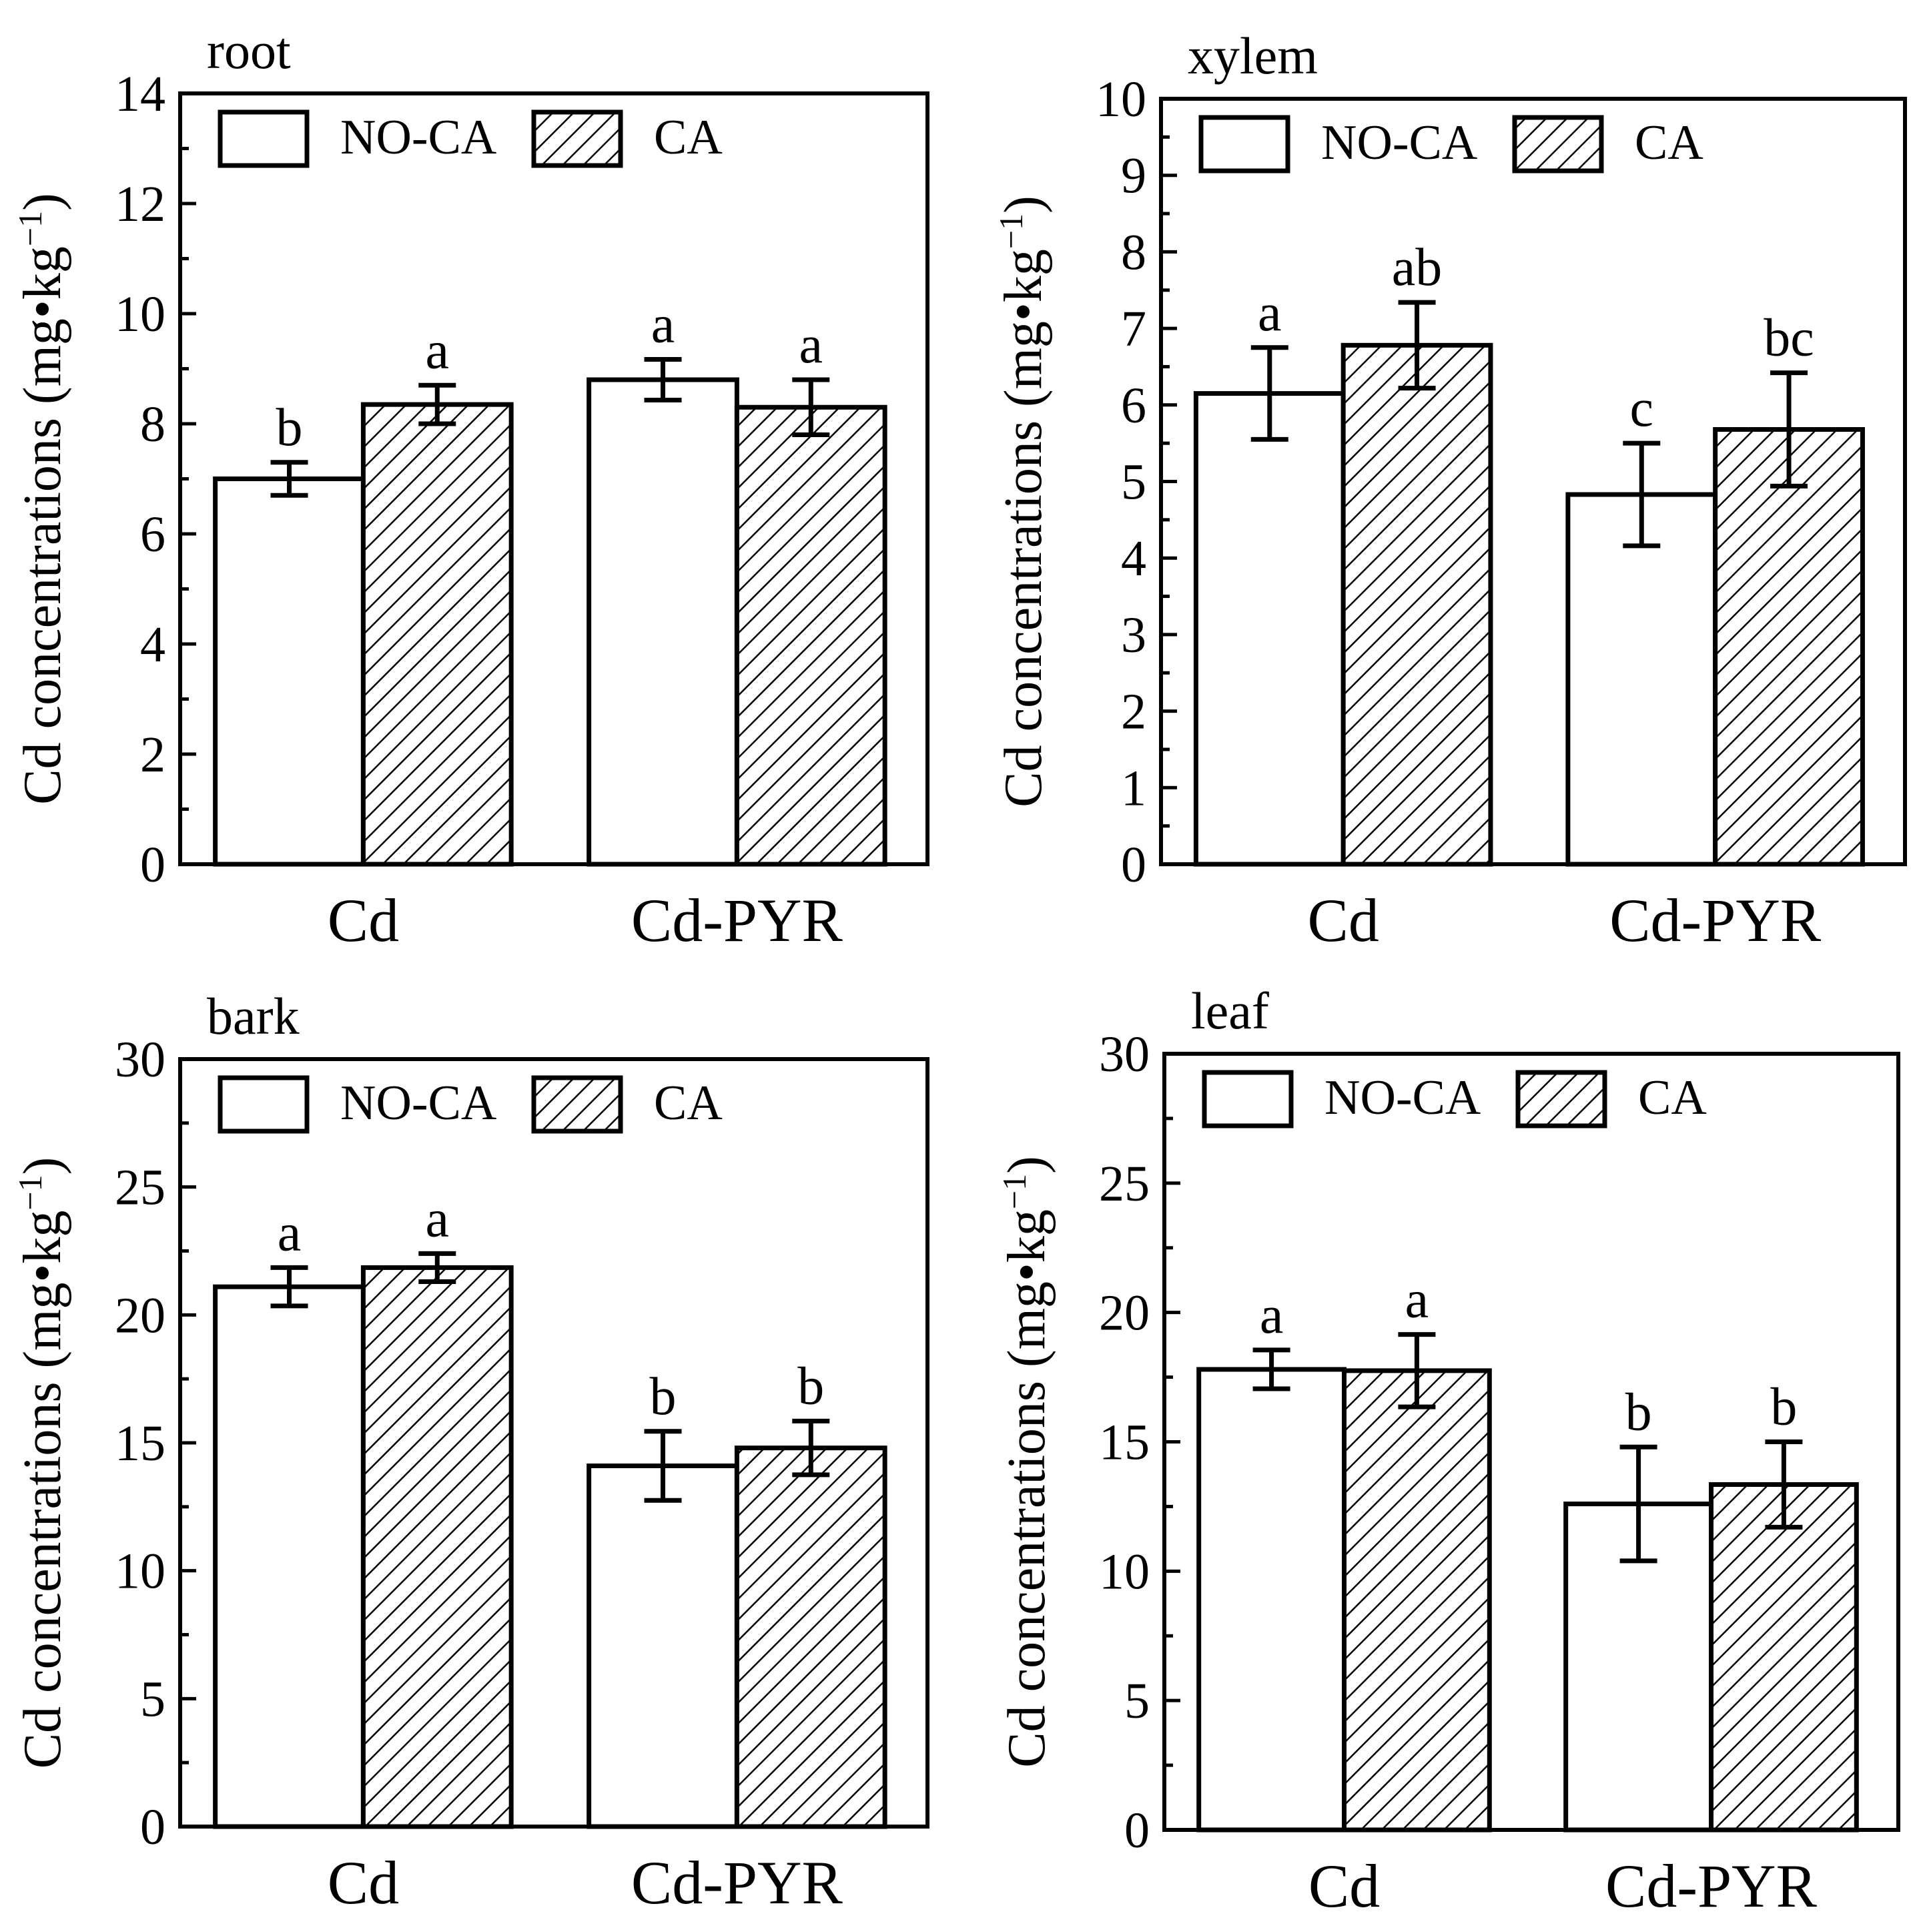 This screenshot has height=1932, width=1915. I want to click on panel-title: leaf, so click(1230, 1011).